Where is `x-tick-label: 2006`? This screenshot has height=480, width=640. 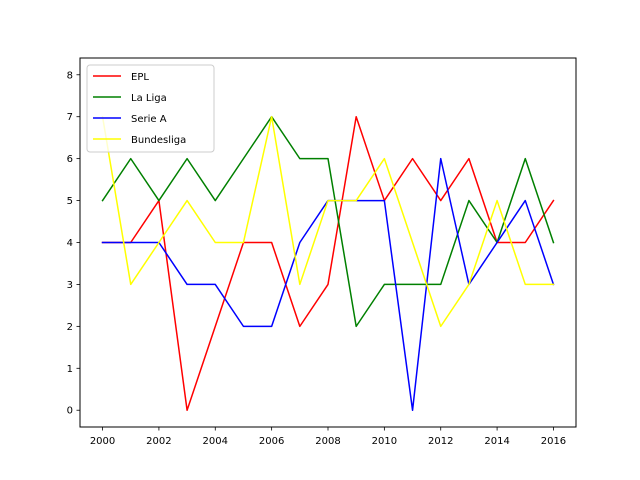
x-tick-label: 2006 is located at coordinates (271, 441).